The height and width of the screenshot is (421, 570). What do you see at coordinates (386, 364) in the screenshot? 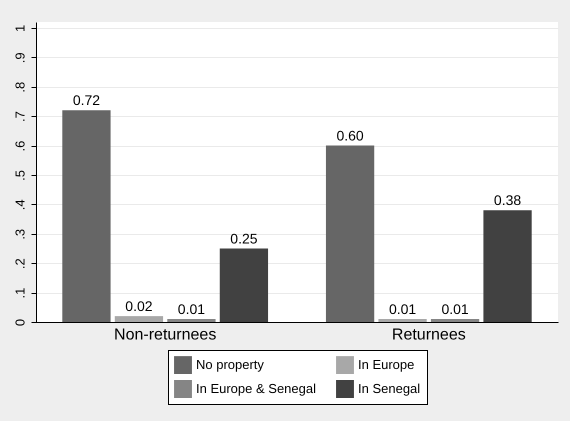
I see `legend-label: In Europe` at bounding box center [386, 364].